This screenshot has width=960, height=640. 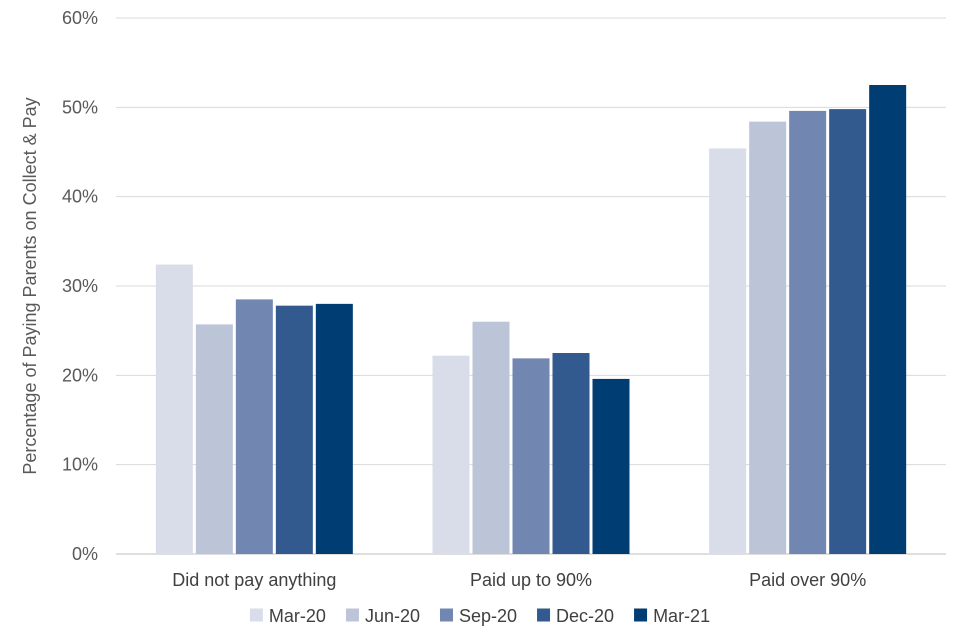 I want to click on legend-label: Jun-20, so click(x=392, y=616).